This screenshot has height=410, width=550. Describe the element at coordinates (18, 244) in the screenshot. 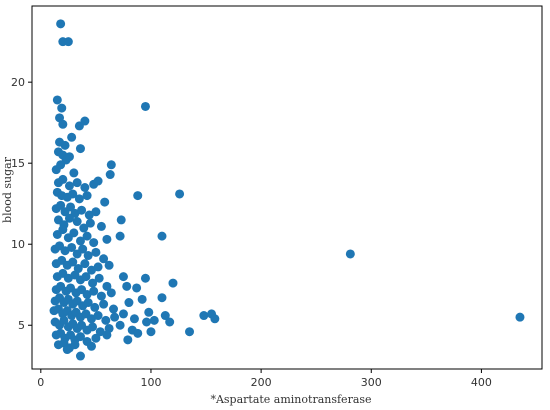

I see `y-tick-label: 10` at that location.